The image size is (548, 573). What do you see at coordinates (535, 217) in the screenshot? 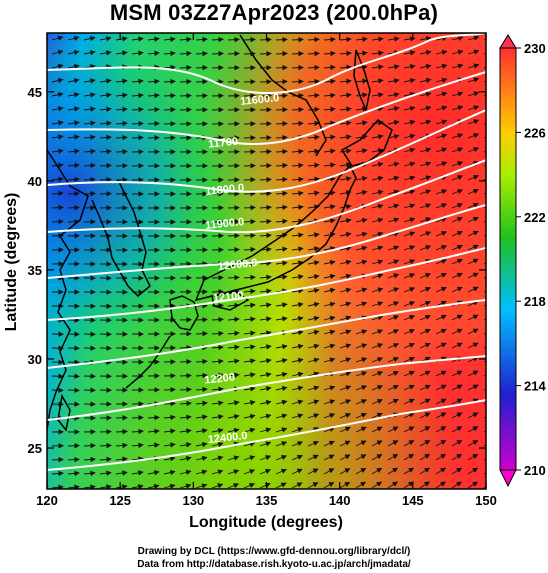
I see `colorbar-tick-label: 222` at bounding box center [535, 217].